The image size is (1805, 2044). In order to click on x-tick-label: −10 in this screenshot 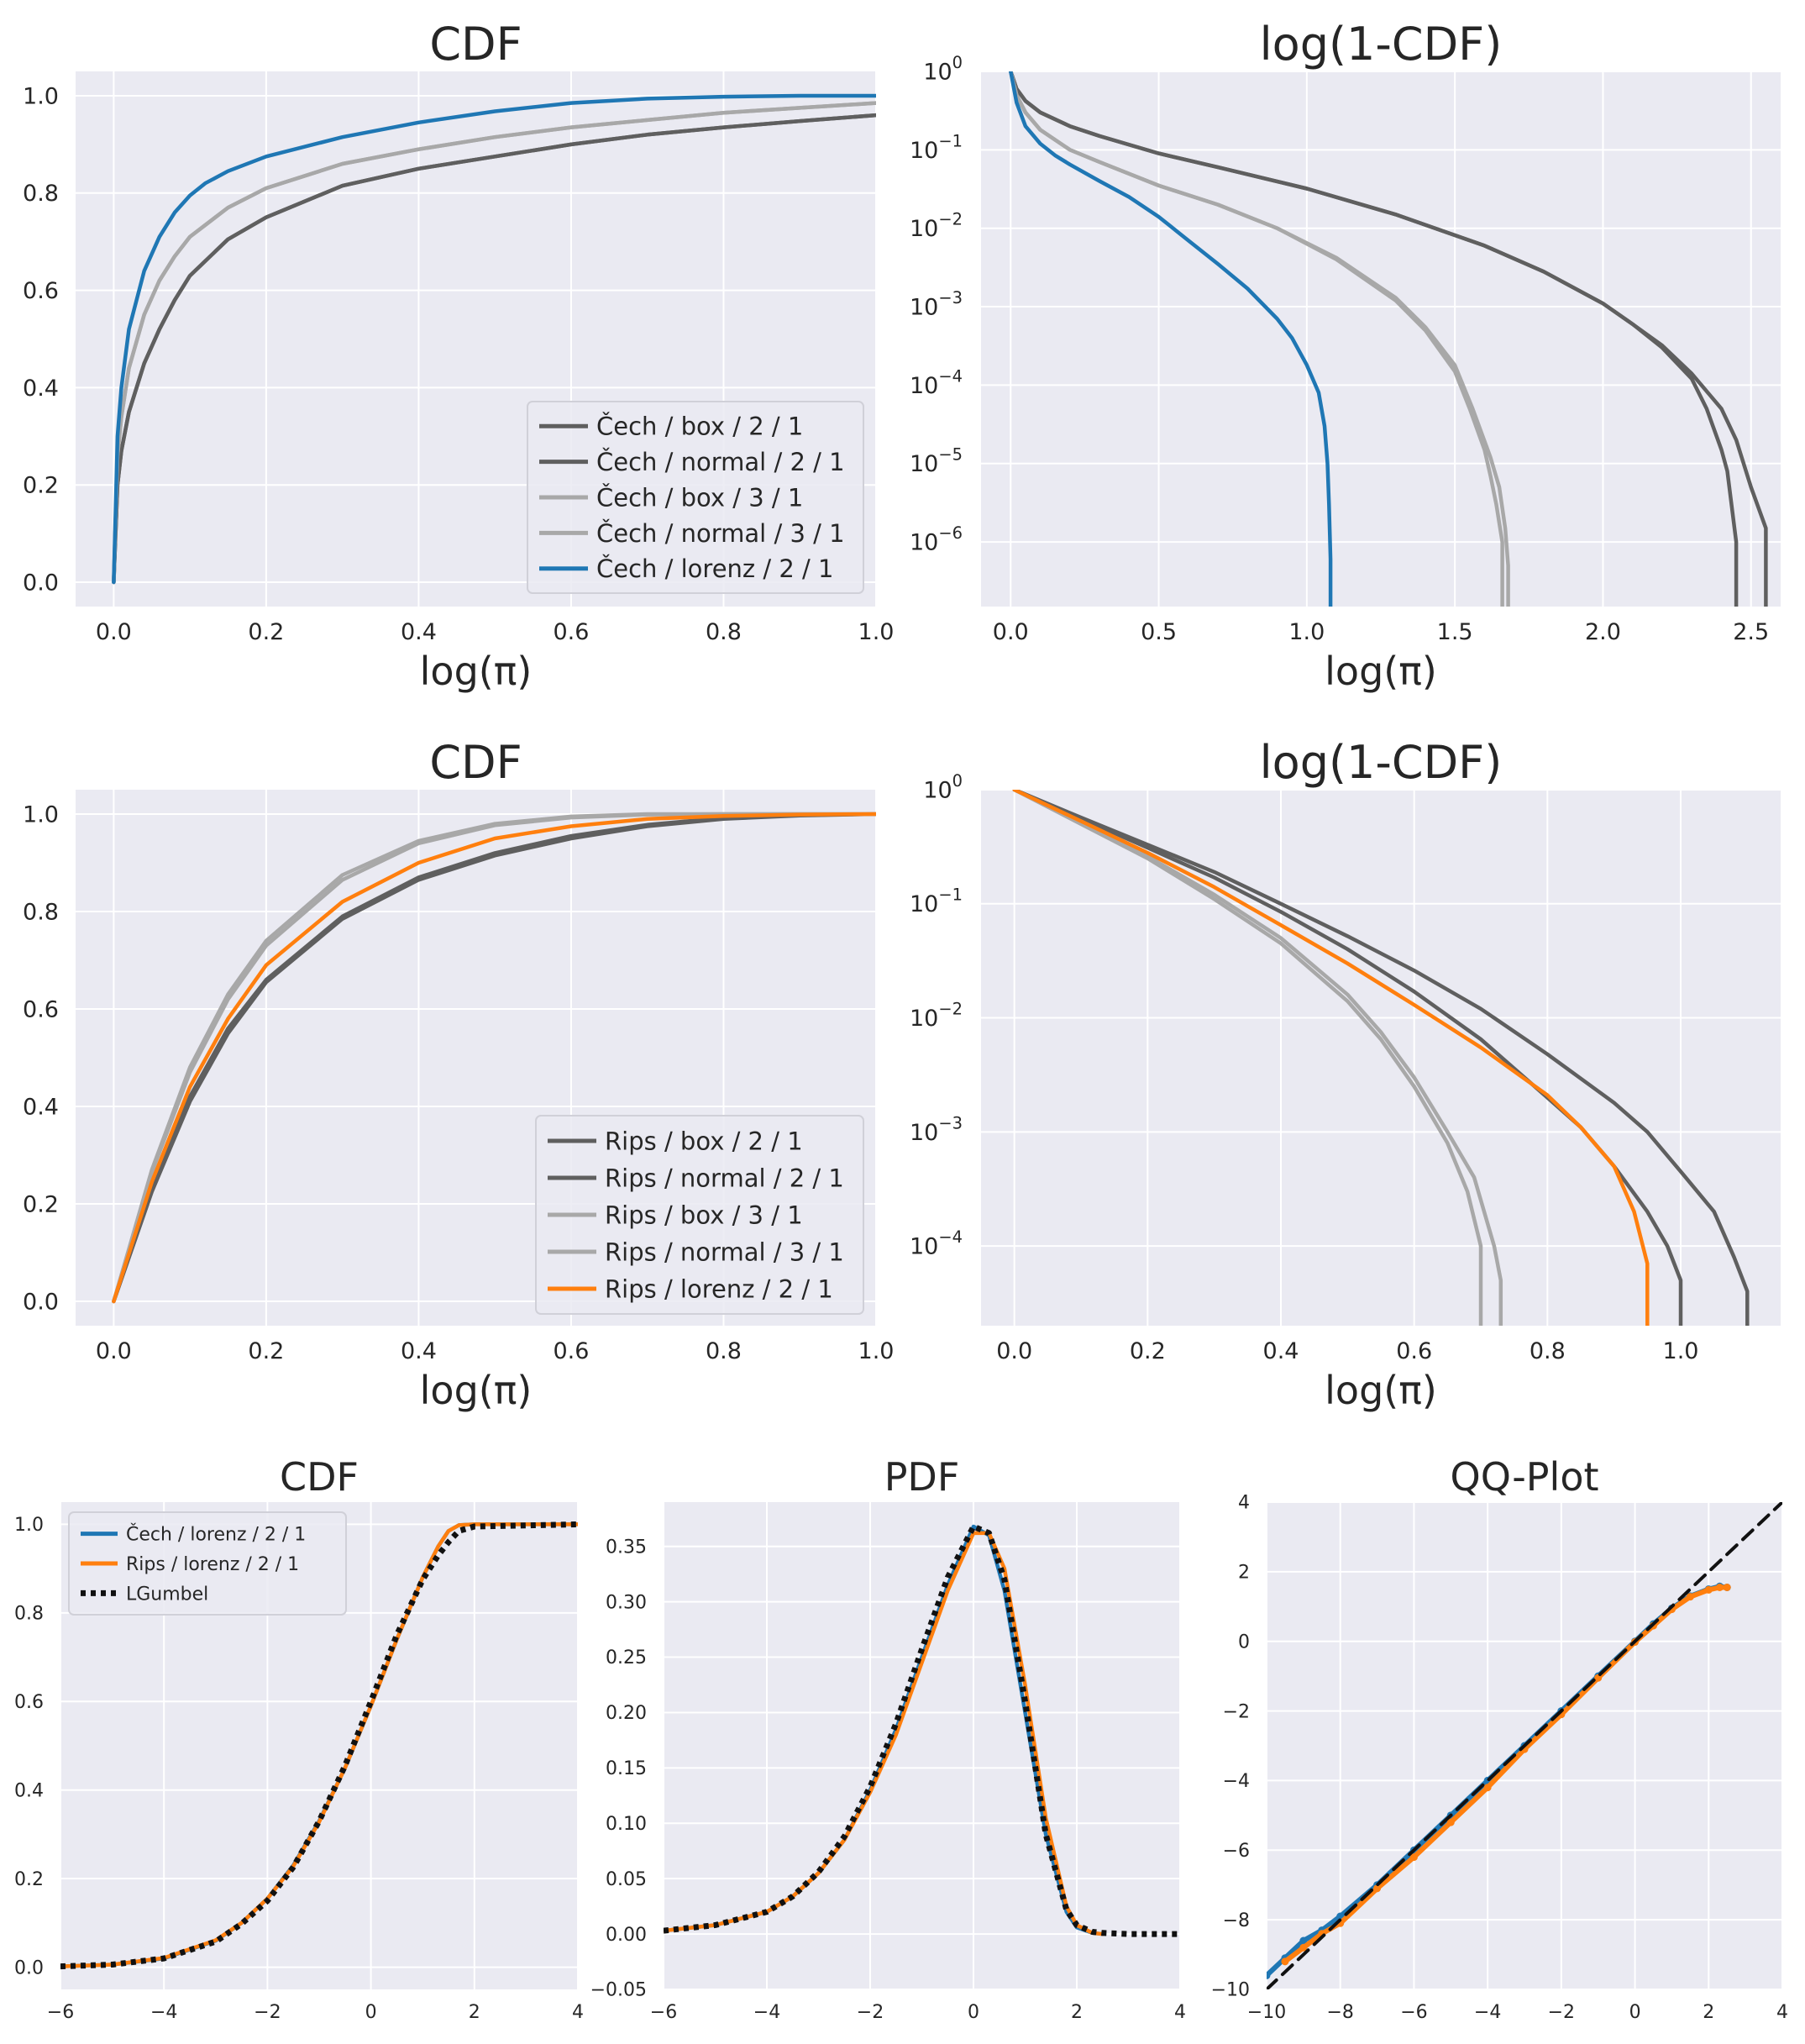, I will do `click(1266, 2012)`.